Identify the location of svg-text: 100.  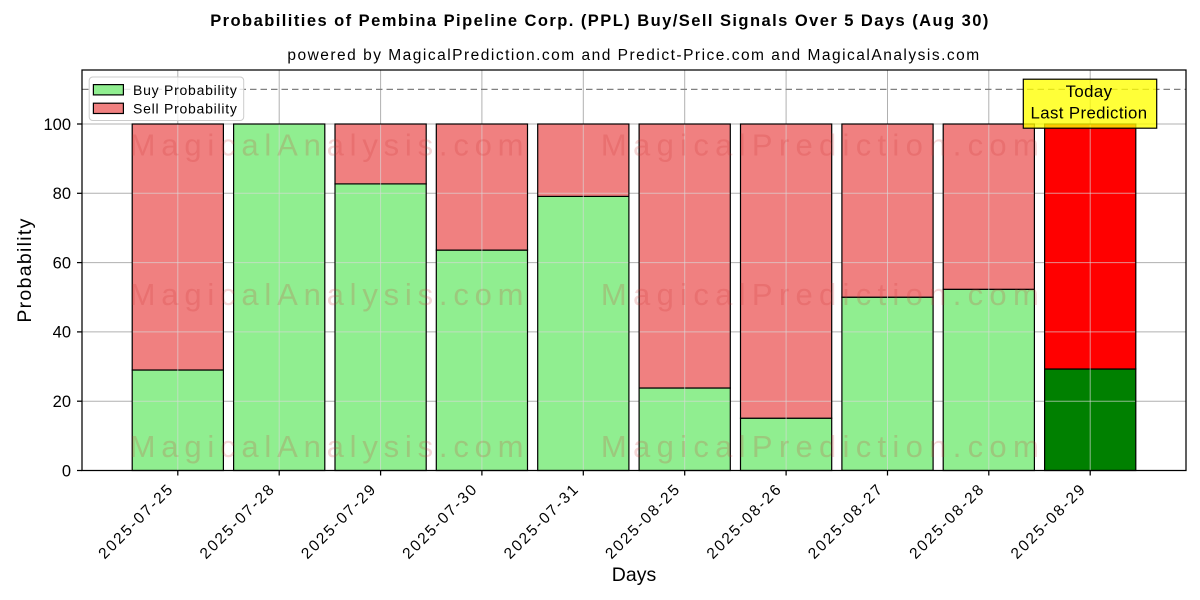
(57, 125).